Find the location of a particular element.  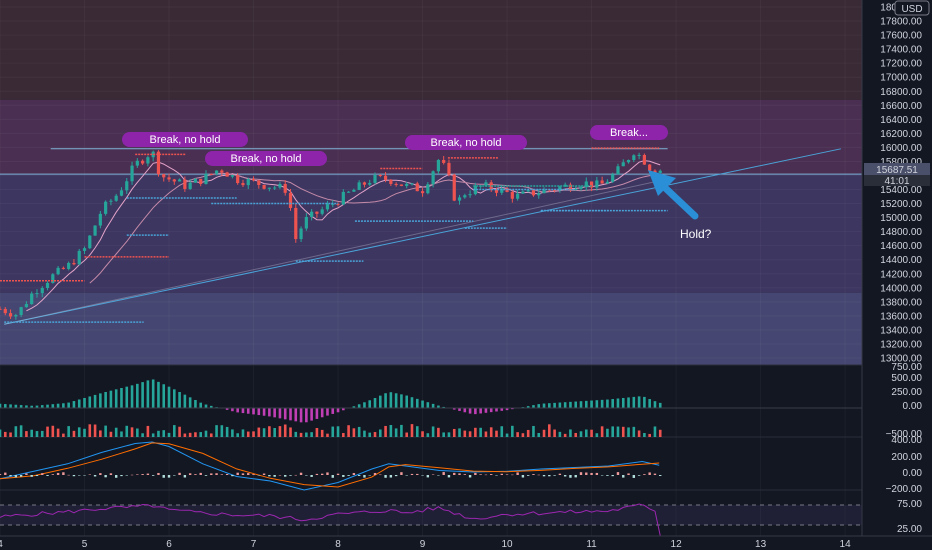

price-tick-label: 14800.00 is located at coordinates (901, 232).